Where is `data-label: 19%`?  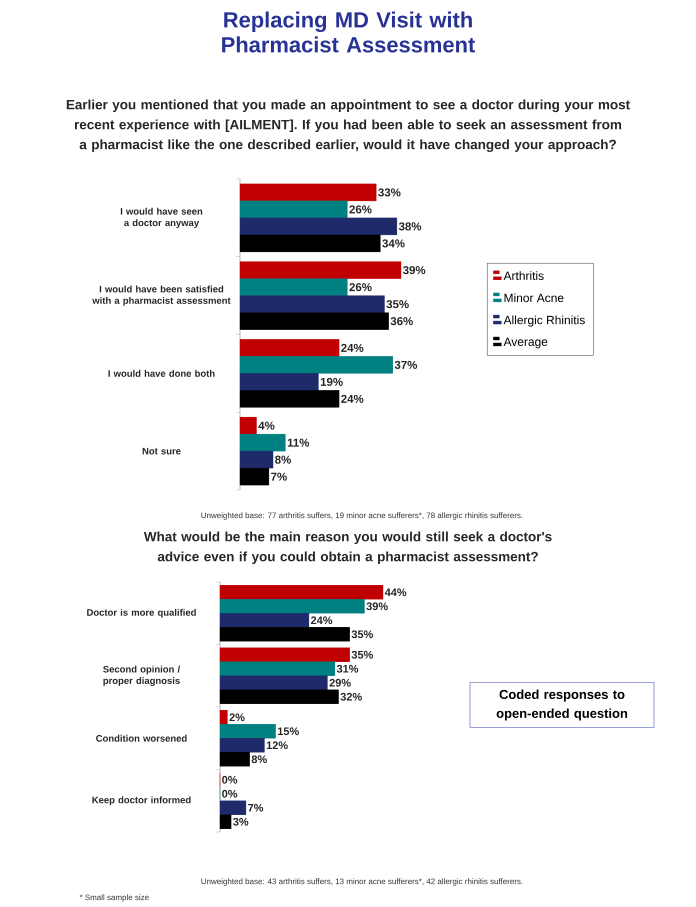
data-label: 19% is located at coordinates (331, 382).